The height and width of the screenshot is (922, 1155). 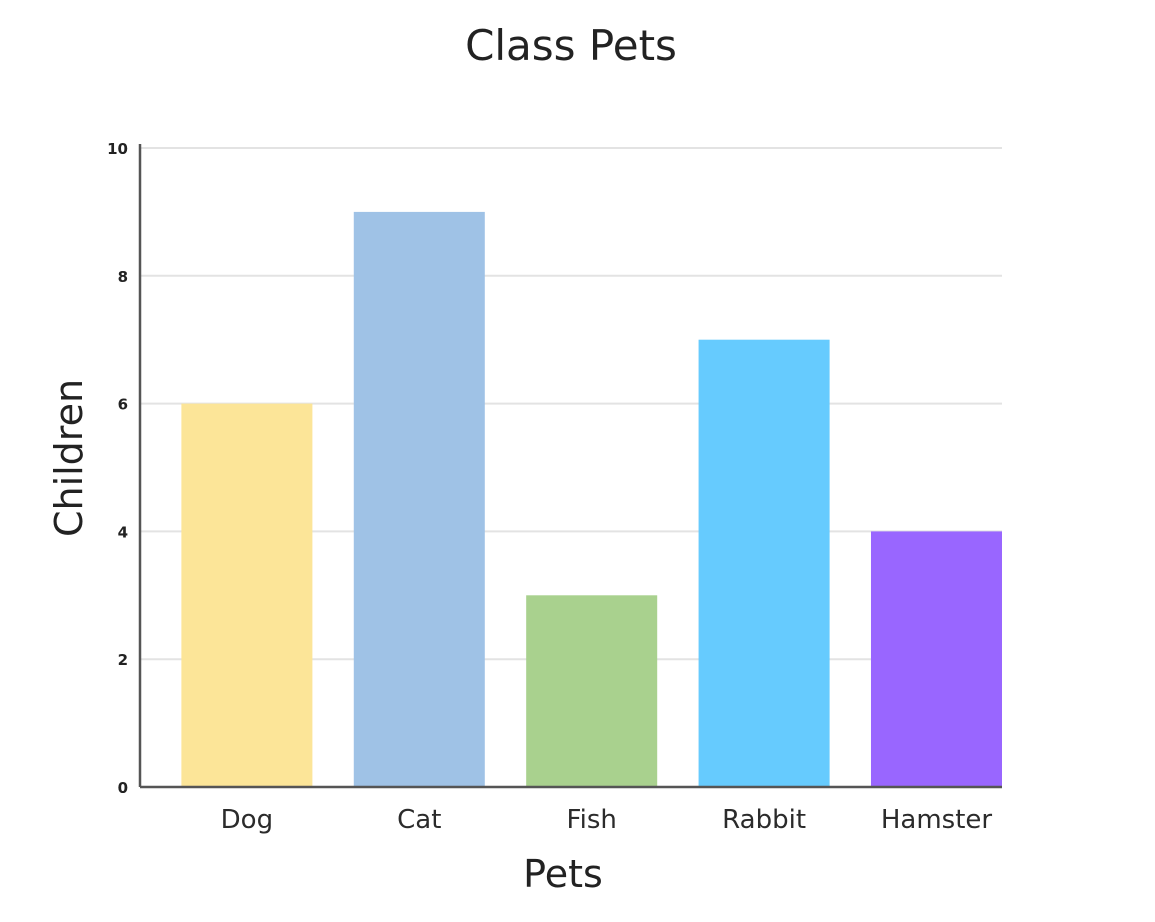 I want to click on x-tick-labels: Dog Cat Fish Rabbit Hamster, so click(x=607, y=820).